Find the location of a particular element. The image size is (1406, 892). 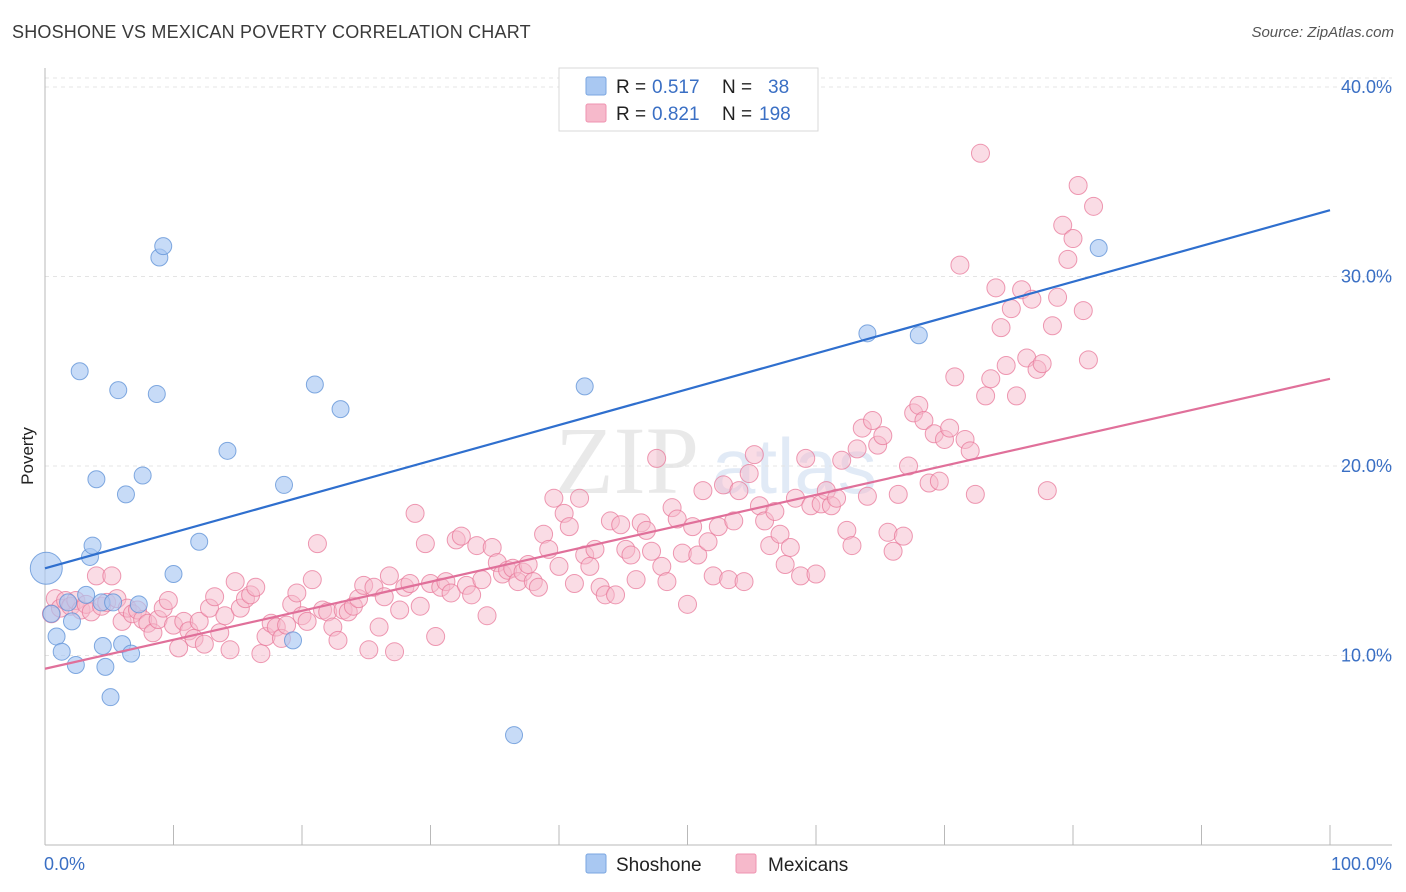

y-tick-label-20: 20.0% is located at coordinates (1366, 466).